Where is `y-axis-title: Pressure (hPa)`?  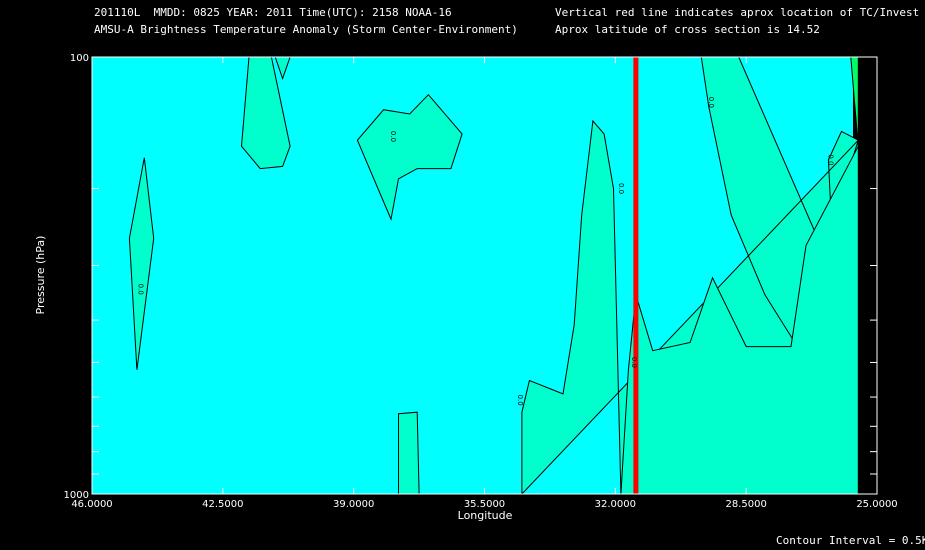
y-axis-title: Pressure (hPa) is located at coordinates (40, 275).